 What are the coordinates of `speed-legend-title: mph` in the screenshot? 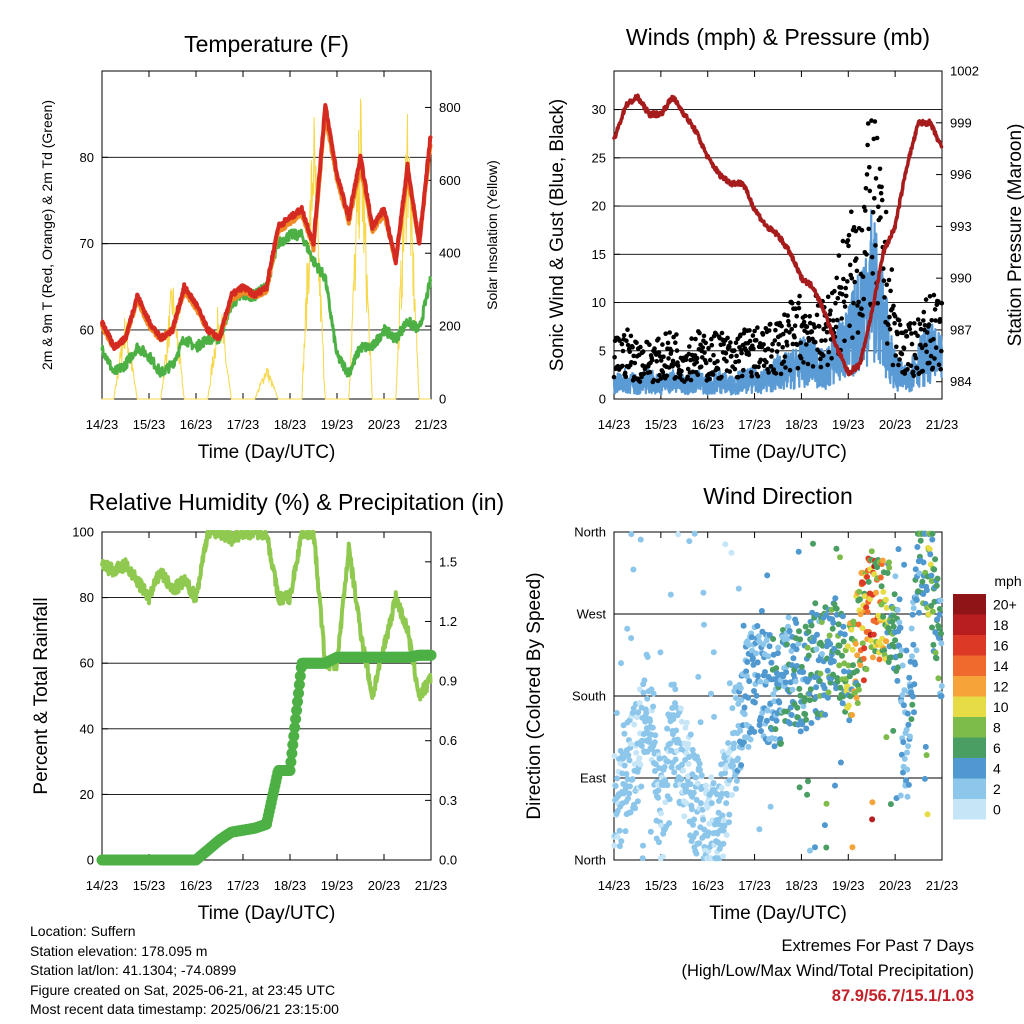 It's located at (1007, 581).